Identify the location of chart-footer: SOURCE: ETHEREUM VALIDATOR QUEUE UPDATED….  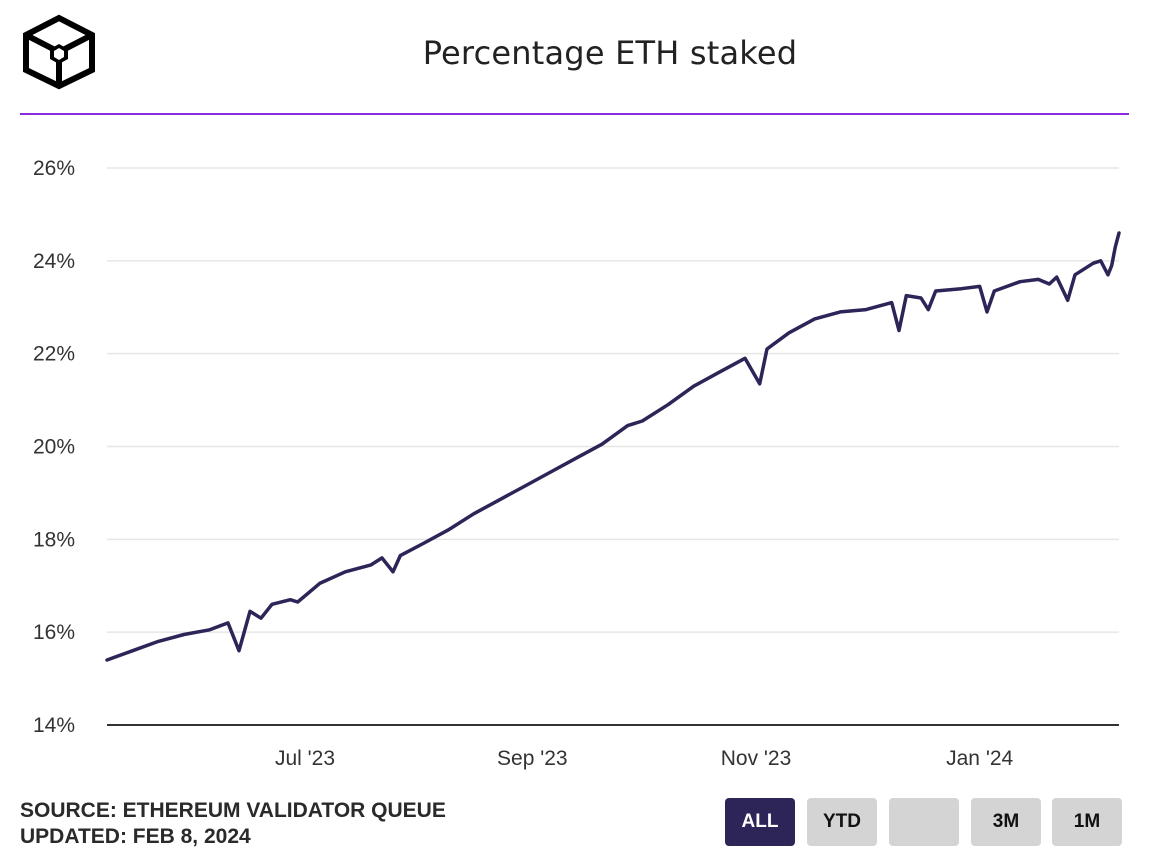
(233, 824).